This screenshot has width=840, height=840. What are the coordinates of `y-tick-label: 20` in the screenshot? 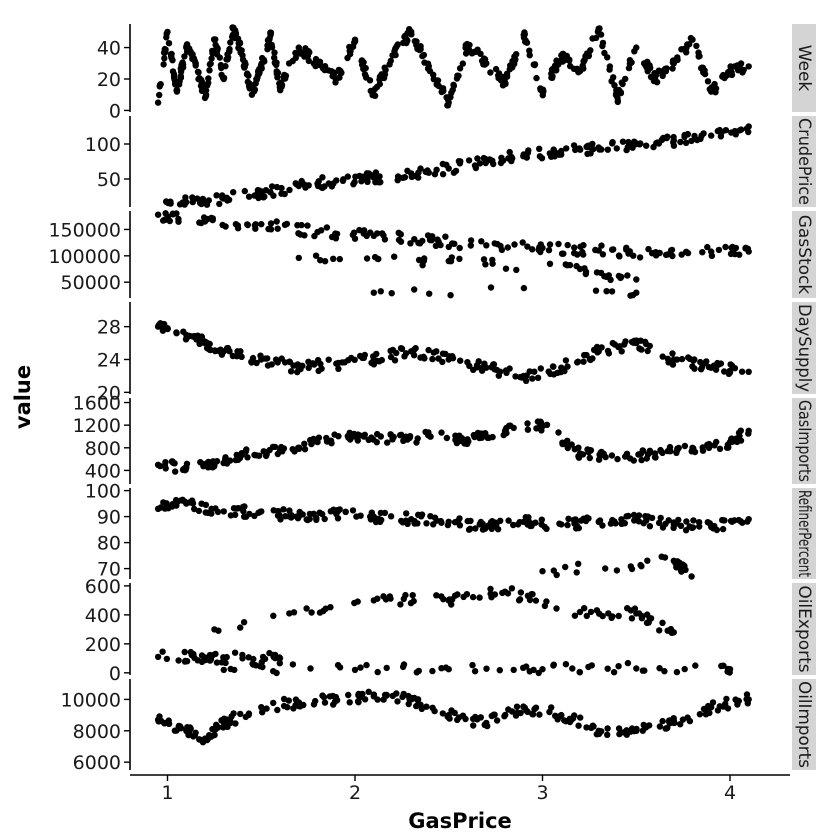 It's located at (109, 393).